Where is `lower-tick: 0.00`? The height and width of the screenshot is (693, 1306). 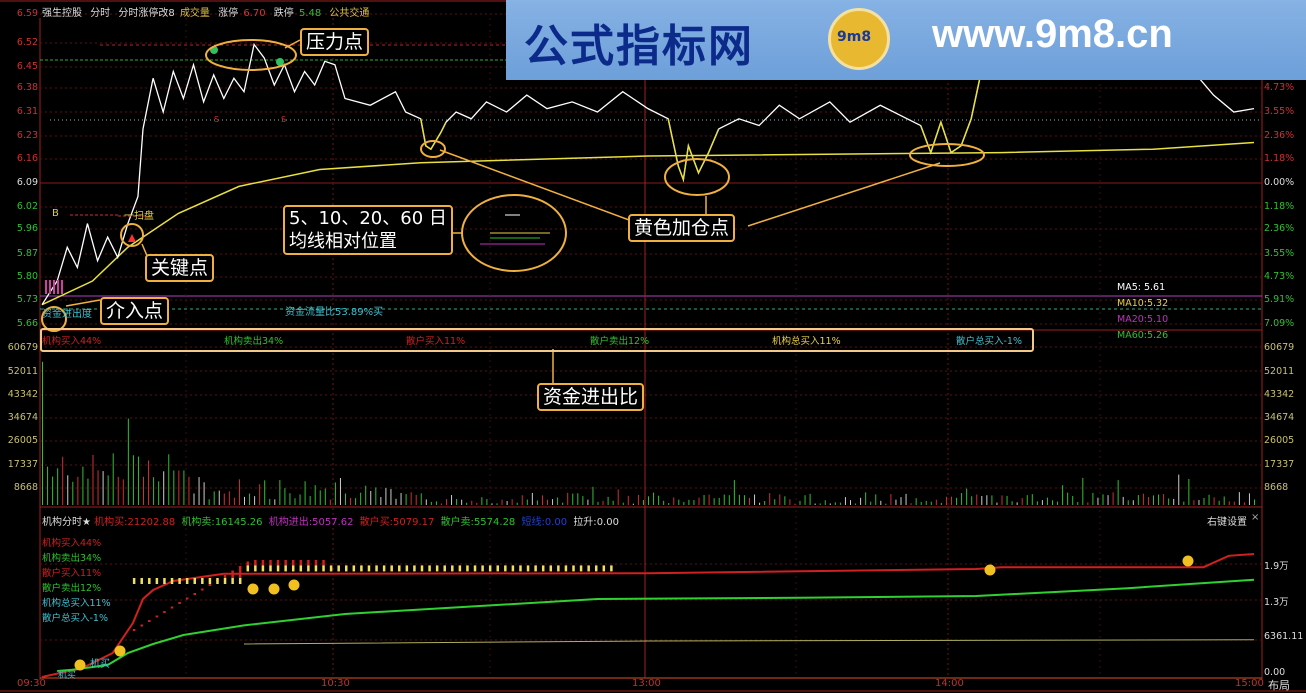 lower-tick: 0.00 is located at coordinates (1275, 672).